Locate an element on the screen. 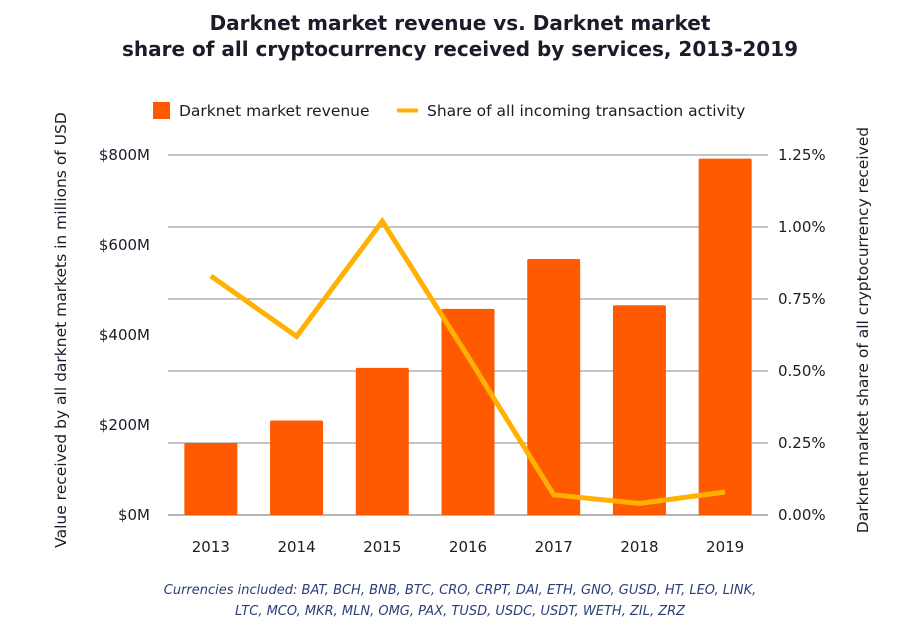 Image resolution: width=920 pixels, height=637 pixels. right-tick-label: 0.50% is located at coordinates (802, 371).